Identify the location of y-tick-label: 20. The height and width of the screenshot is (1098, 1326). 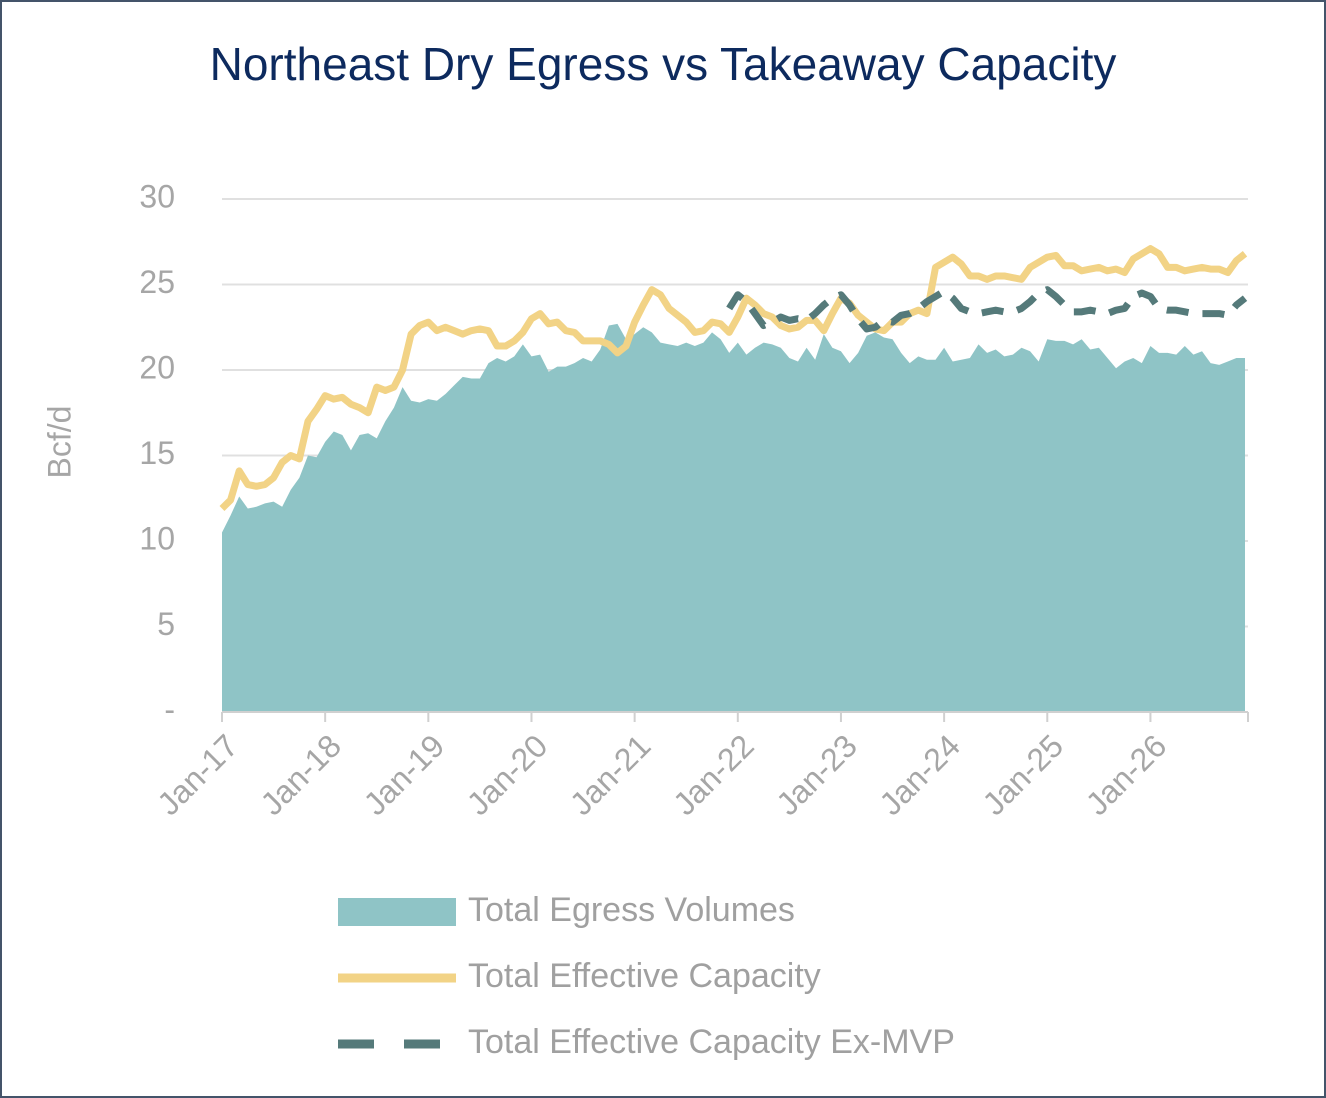
(157, 367).